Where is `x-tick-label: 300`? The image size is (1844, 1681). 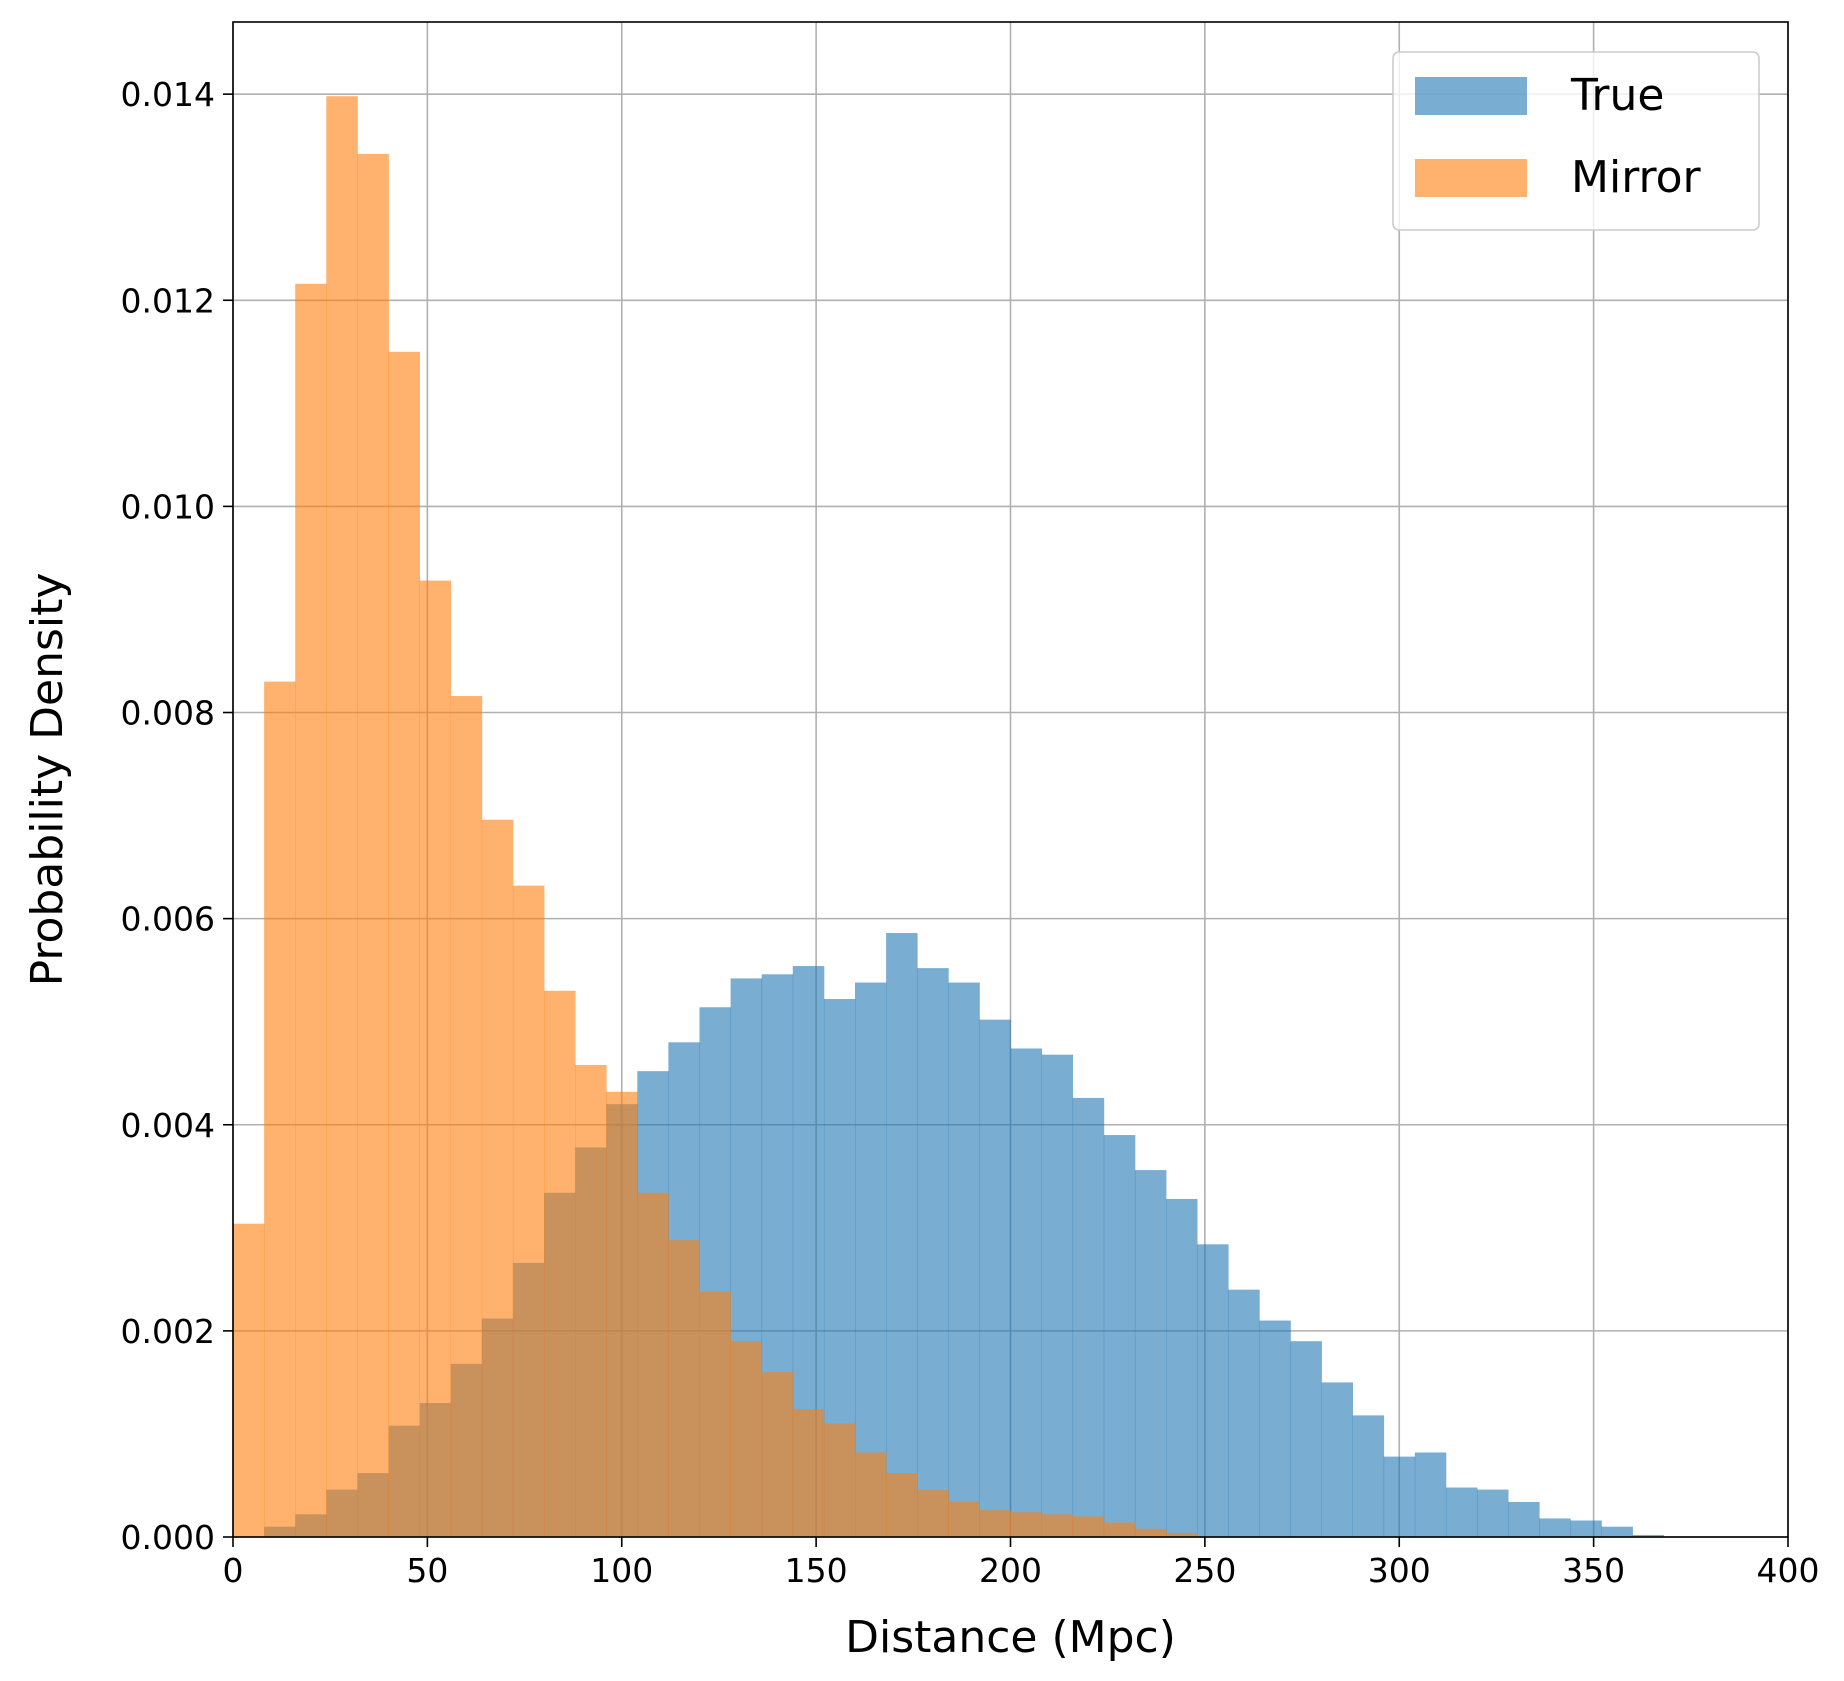
x-tick-label: 300 is located at coordinates (1399, 1570).